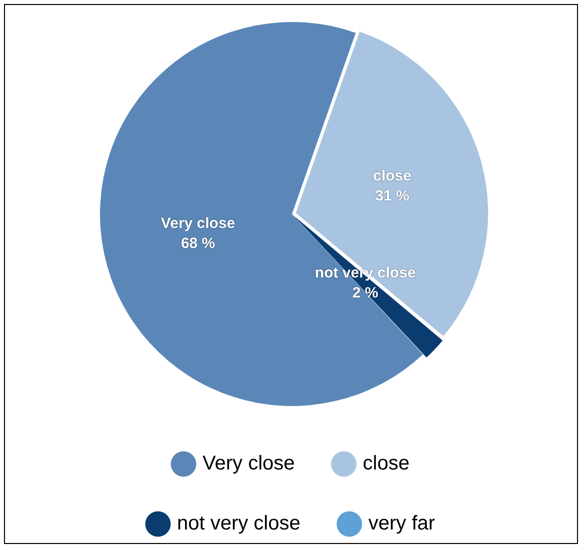 This screenshot has width=584, height=550. Describe the element at coordinates (198, 243) in the screenshot. I see `data-label: 68 %` at that location.